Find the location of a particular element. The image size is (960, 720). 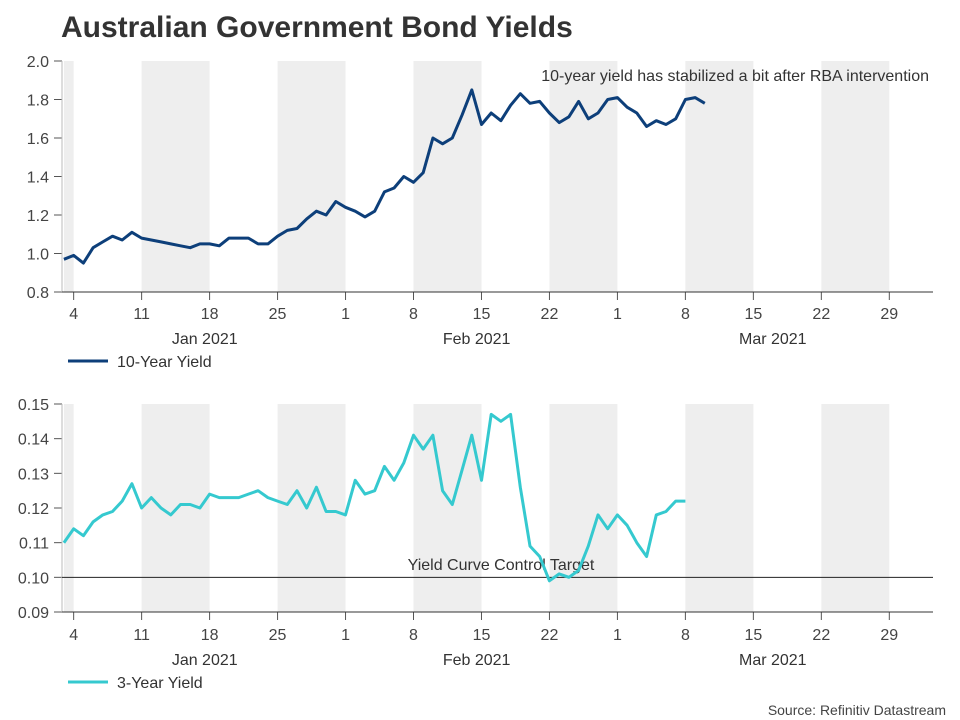

x-tick-label: 25 is located at coordinates (278, 635).